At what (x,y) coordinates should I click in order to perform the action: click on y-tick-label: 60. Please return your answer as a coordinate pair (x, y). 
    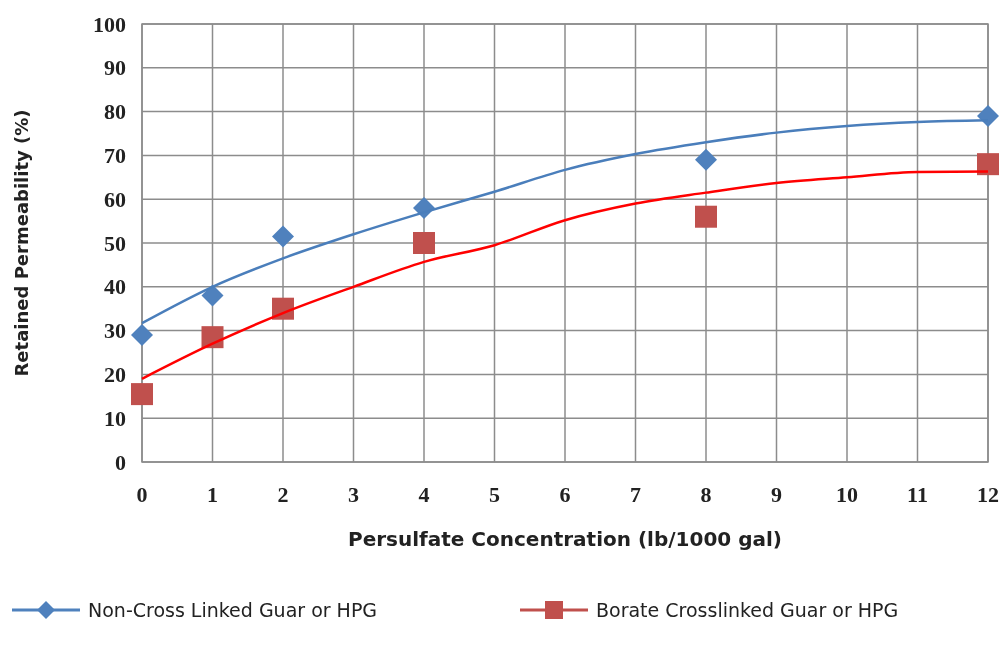
    Looking at the image, I should click on (115, 199).